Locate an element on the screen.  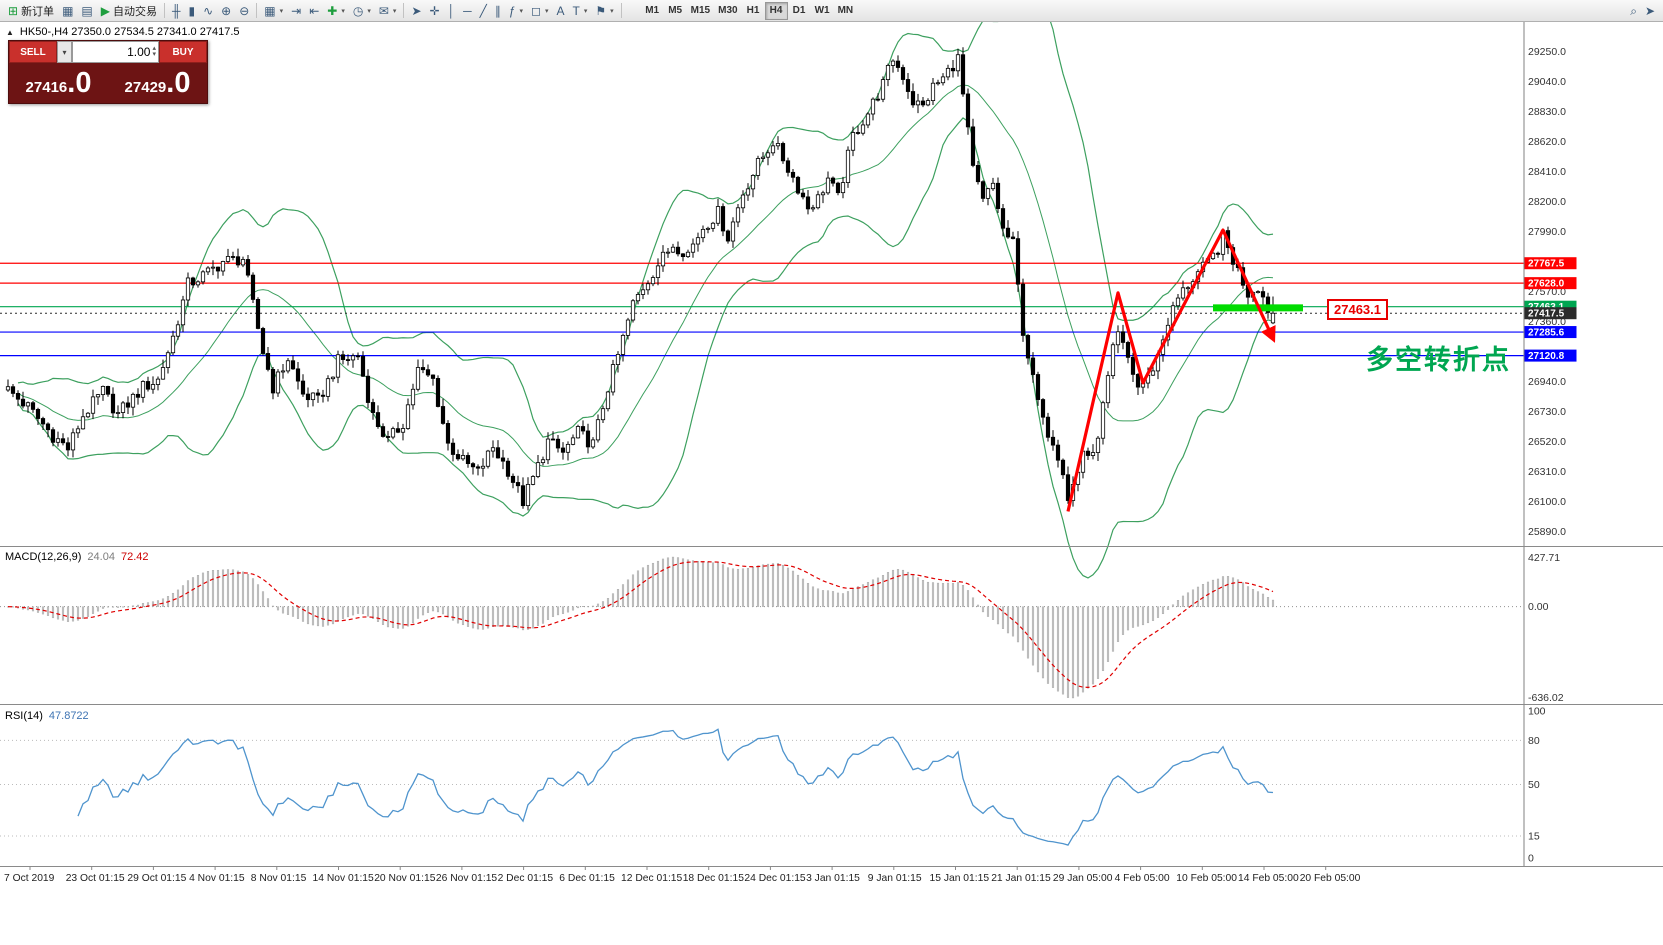
crosshair-icon: ✛ is located at coordinates (435, 11).